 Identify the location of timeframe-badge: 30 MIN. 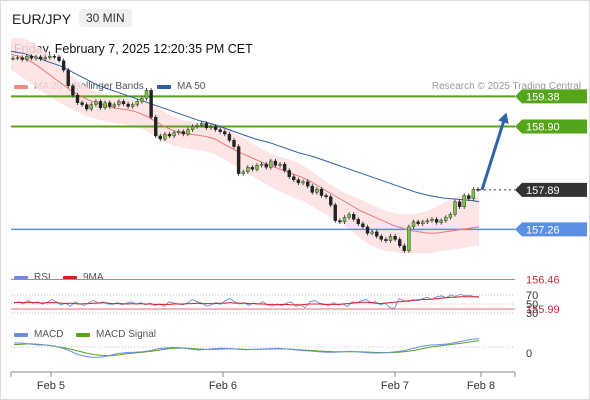
(105, 18).